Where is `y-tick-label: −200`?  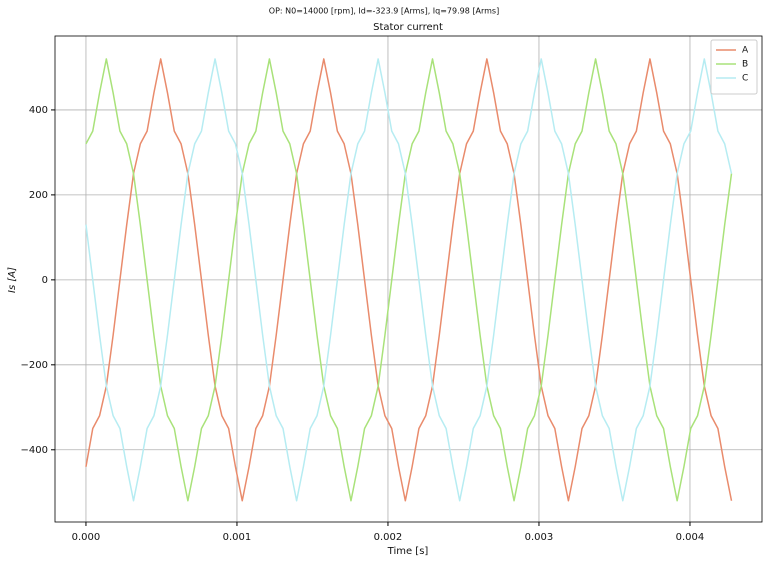 y-tick-label: −200 is located at coordinates (34, 365).